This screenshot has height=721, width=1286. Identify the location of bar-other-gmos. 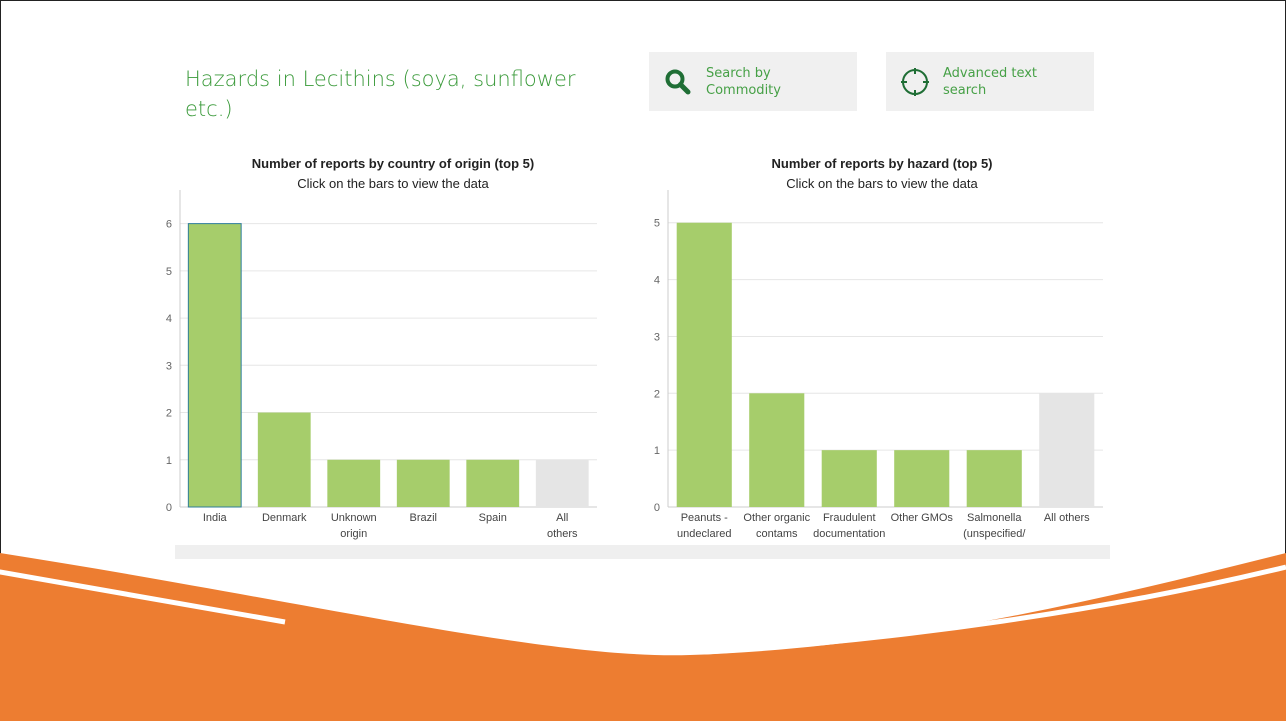
(922, 478).